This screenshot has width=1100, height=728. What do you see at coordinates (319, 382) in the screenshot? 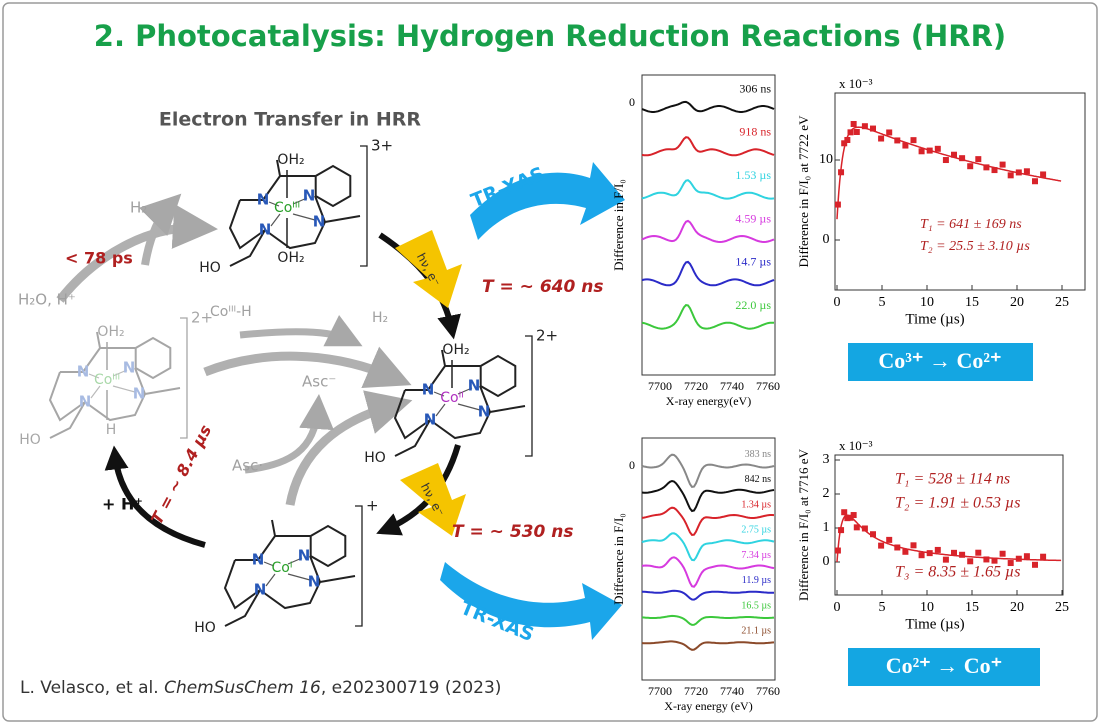
I see `label: Asc⁻` at bounding box center [319, 382].